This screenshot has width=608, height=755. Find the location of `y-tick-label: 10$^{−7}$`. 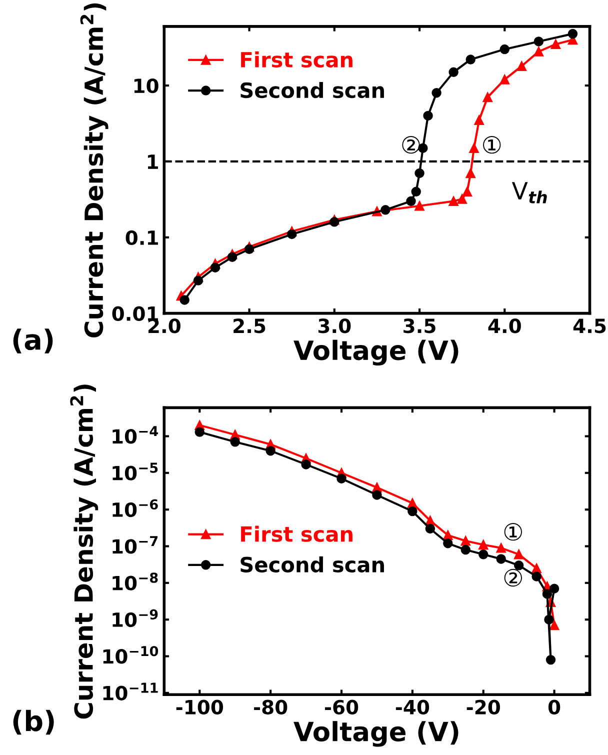

y-tick-label: 10$^{−7}$ is located at coordinates (135, 545).